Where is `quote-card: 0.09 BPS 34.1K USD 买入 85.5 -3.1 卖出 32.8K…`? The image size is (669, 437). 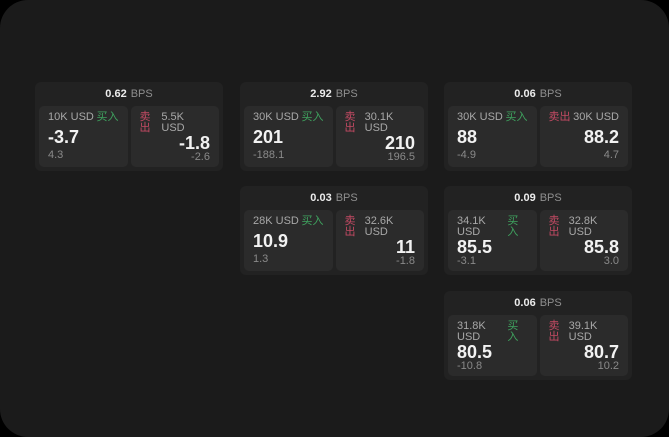
quote-card: 0.09 BPS 34.1K USD 买入 85.5 -3.1 卖出 32.8K… is located at coordinates (538, 230).